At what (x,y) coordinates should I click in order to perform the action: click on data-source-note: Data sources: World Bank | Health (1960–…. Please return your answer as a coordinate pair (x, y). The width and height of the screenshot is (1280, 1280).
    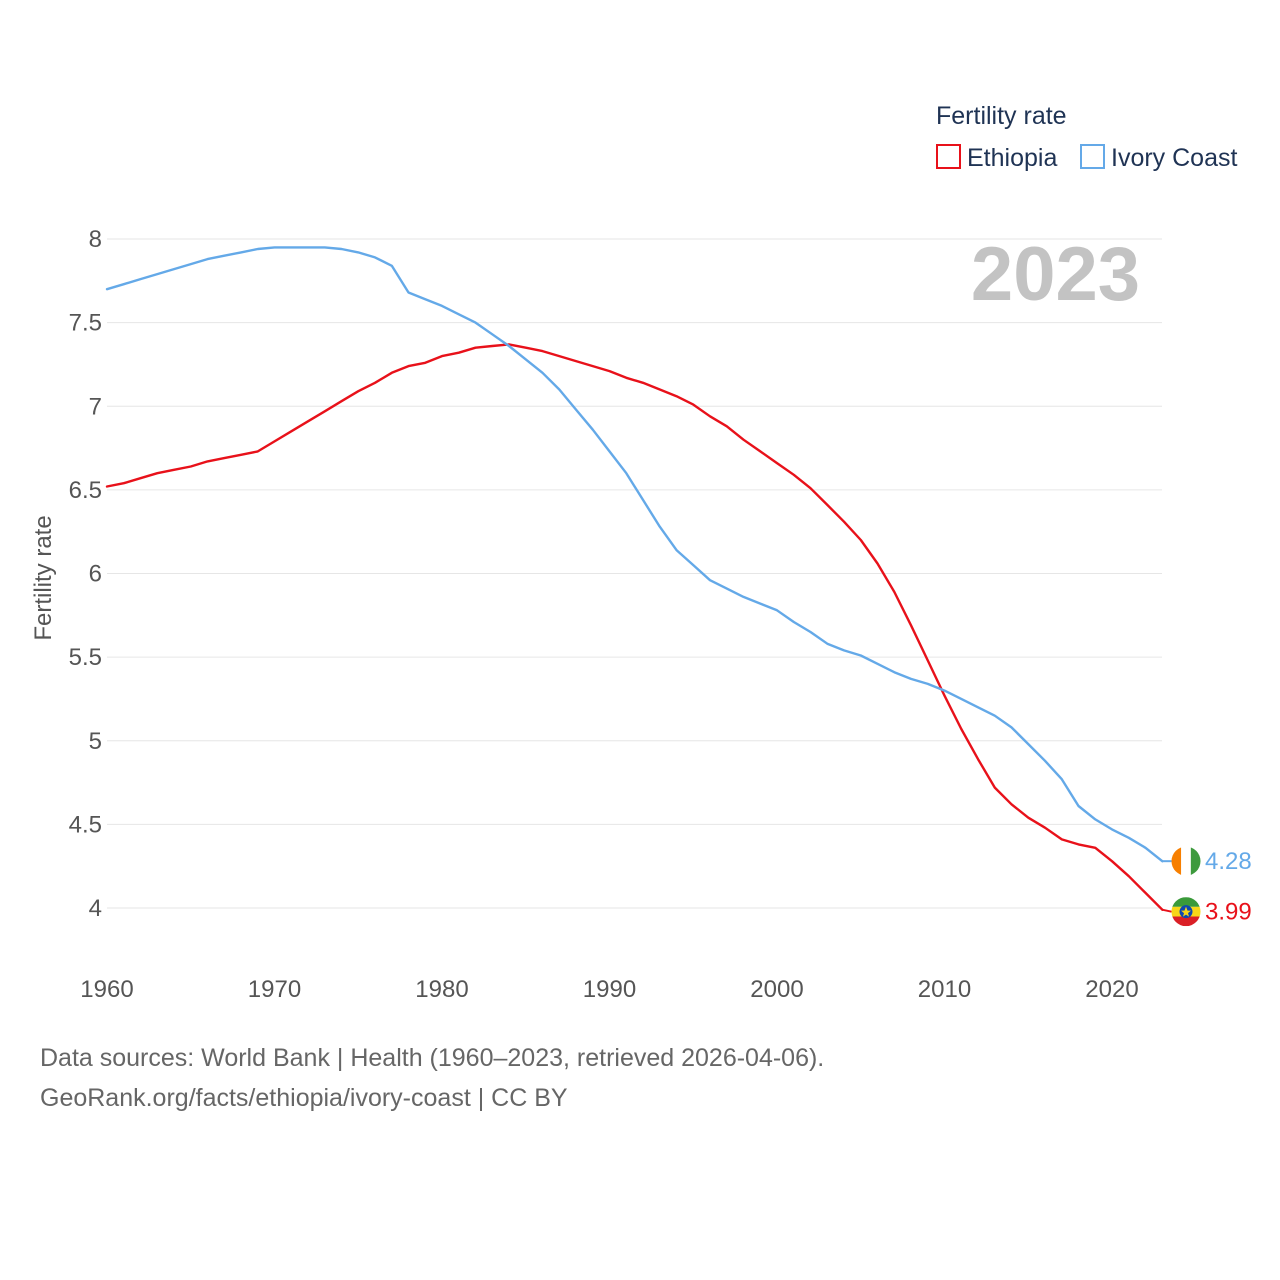
    Looking at the image, I should click on (432, 1058).